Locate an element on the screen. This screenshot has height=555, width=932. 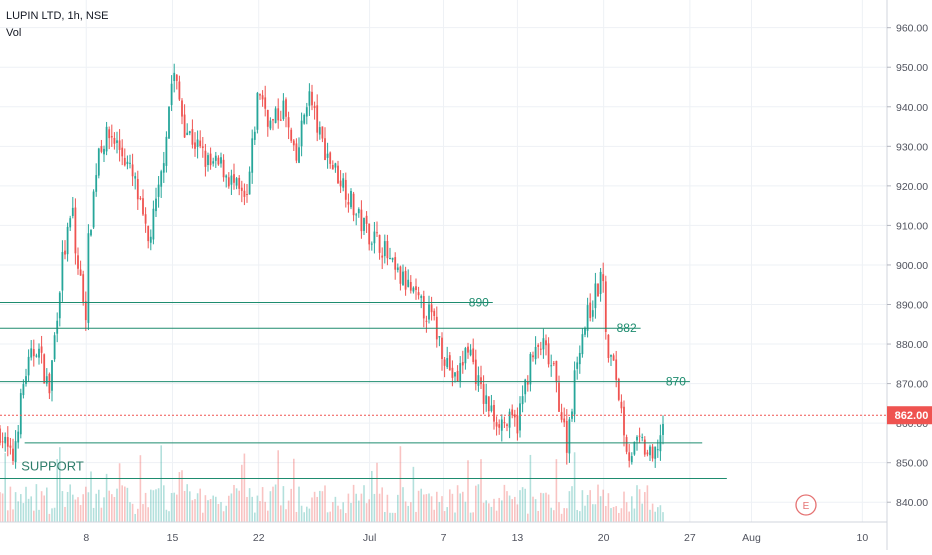
volume-bars is located at coordinates (332, 483).